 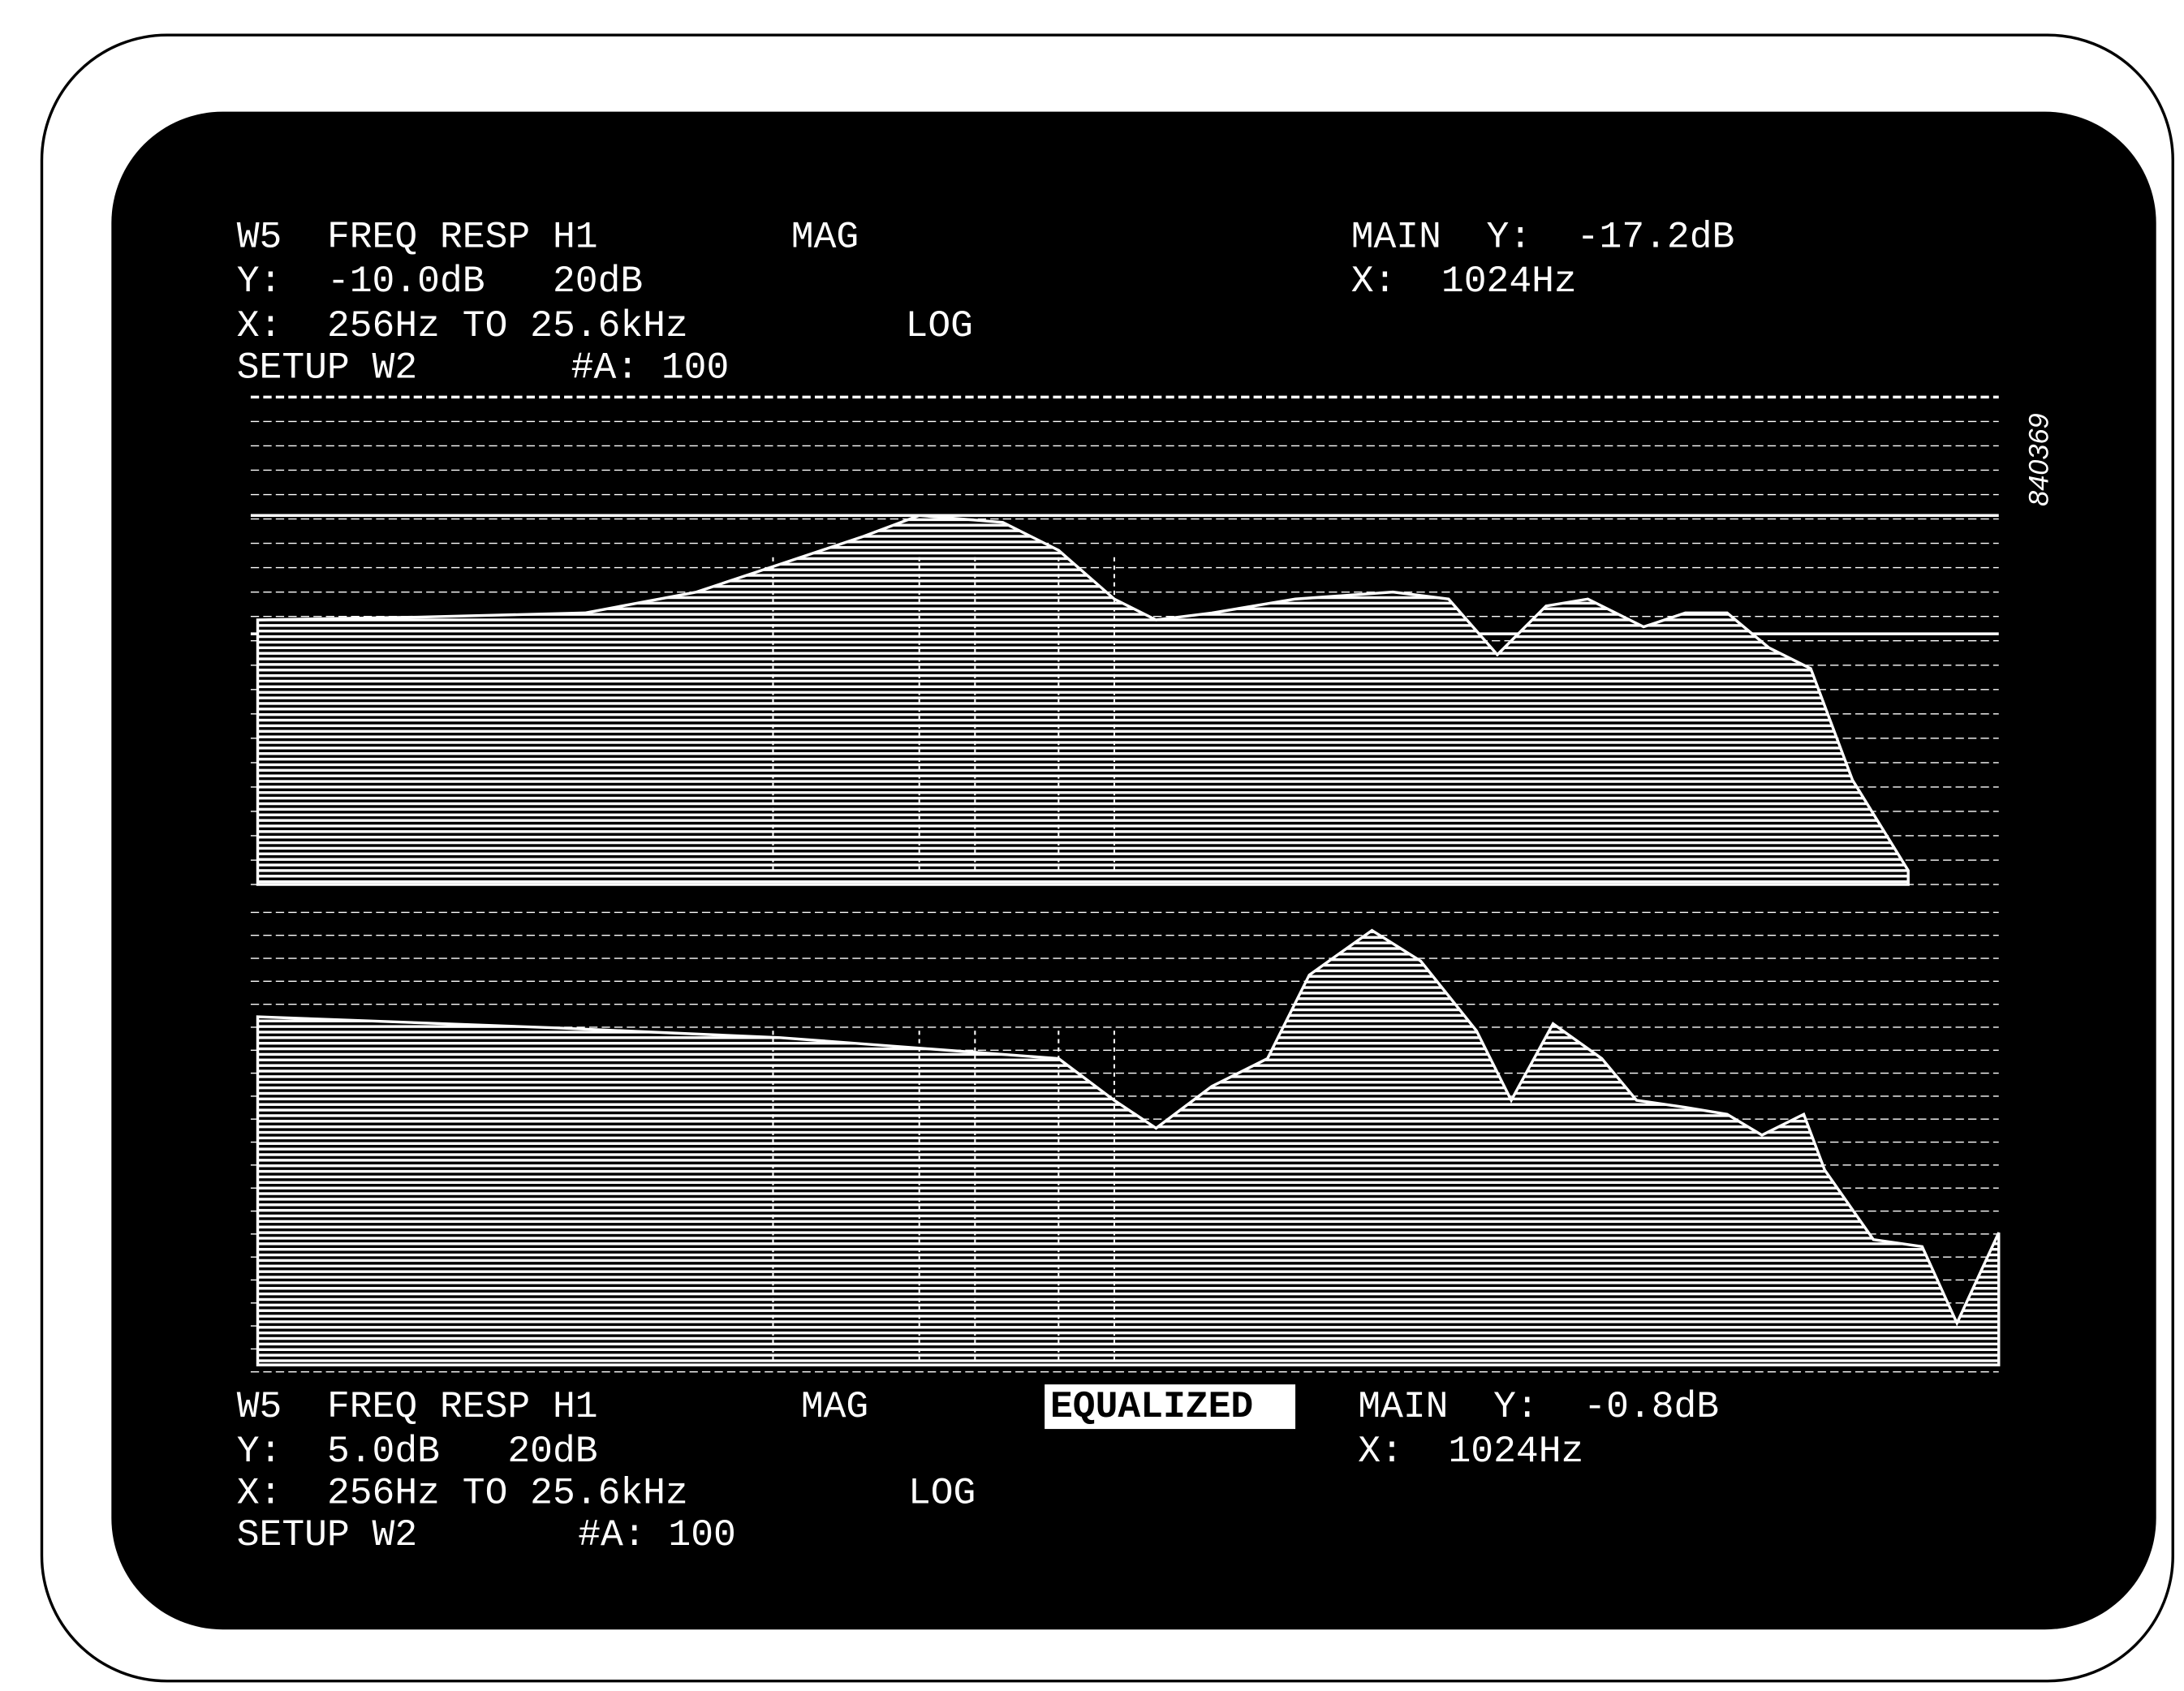 I want to click on top-averages: #A: 100, so click(x=651, y=367).